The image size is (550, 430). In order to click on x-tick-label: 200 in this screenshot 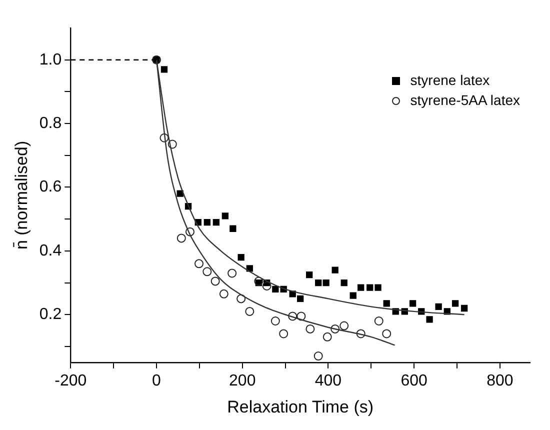, I will do `click(242, 381)`.